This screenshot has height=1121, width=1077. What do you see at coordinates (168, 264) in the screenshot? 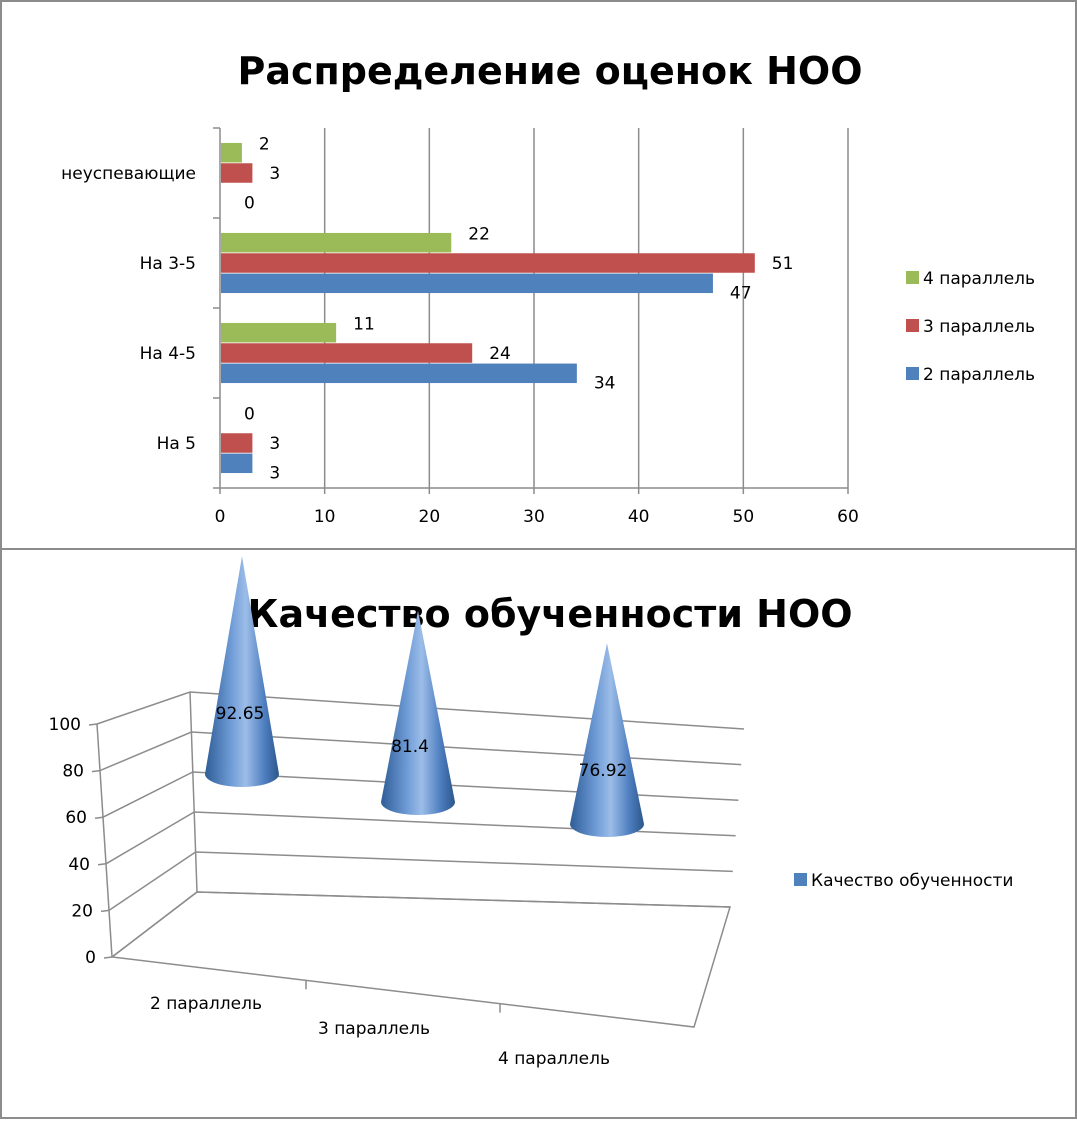
I see `category-label: На 3-5` at bounding box center [168, 264].